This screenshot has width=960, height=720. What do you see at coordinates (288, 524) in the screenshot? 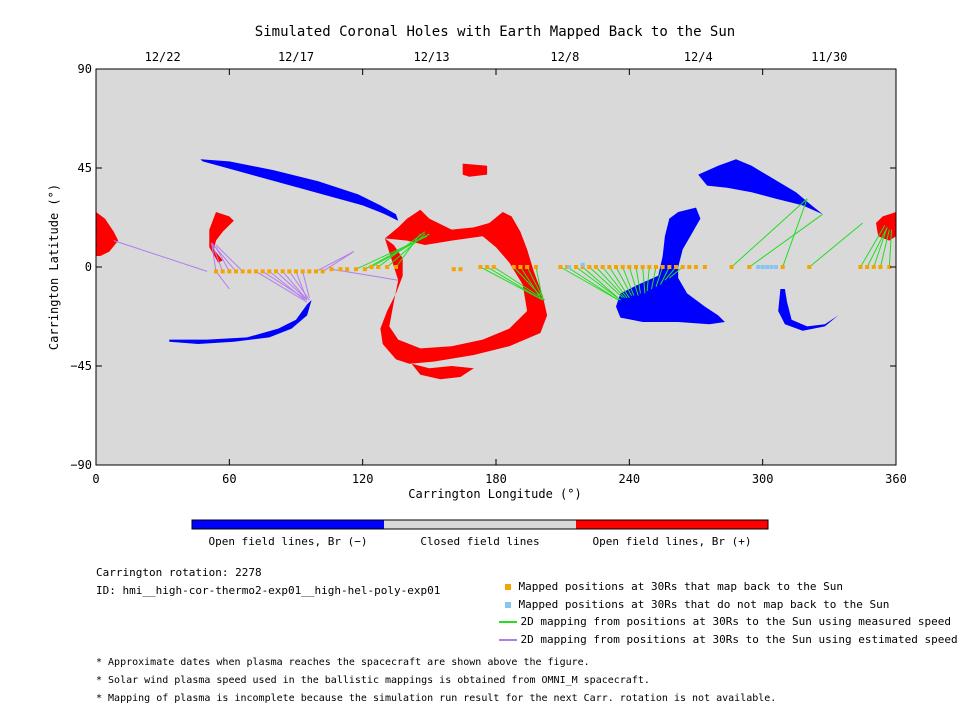
I see `colorbar-negative` at bounding box center [288, 524].